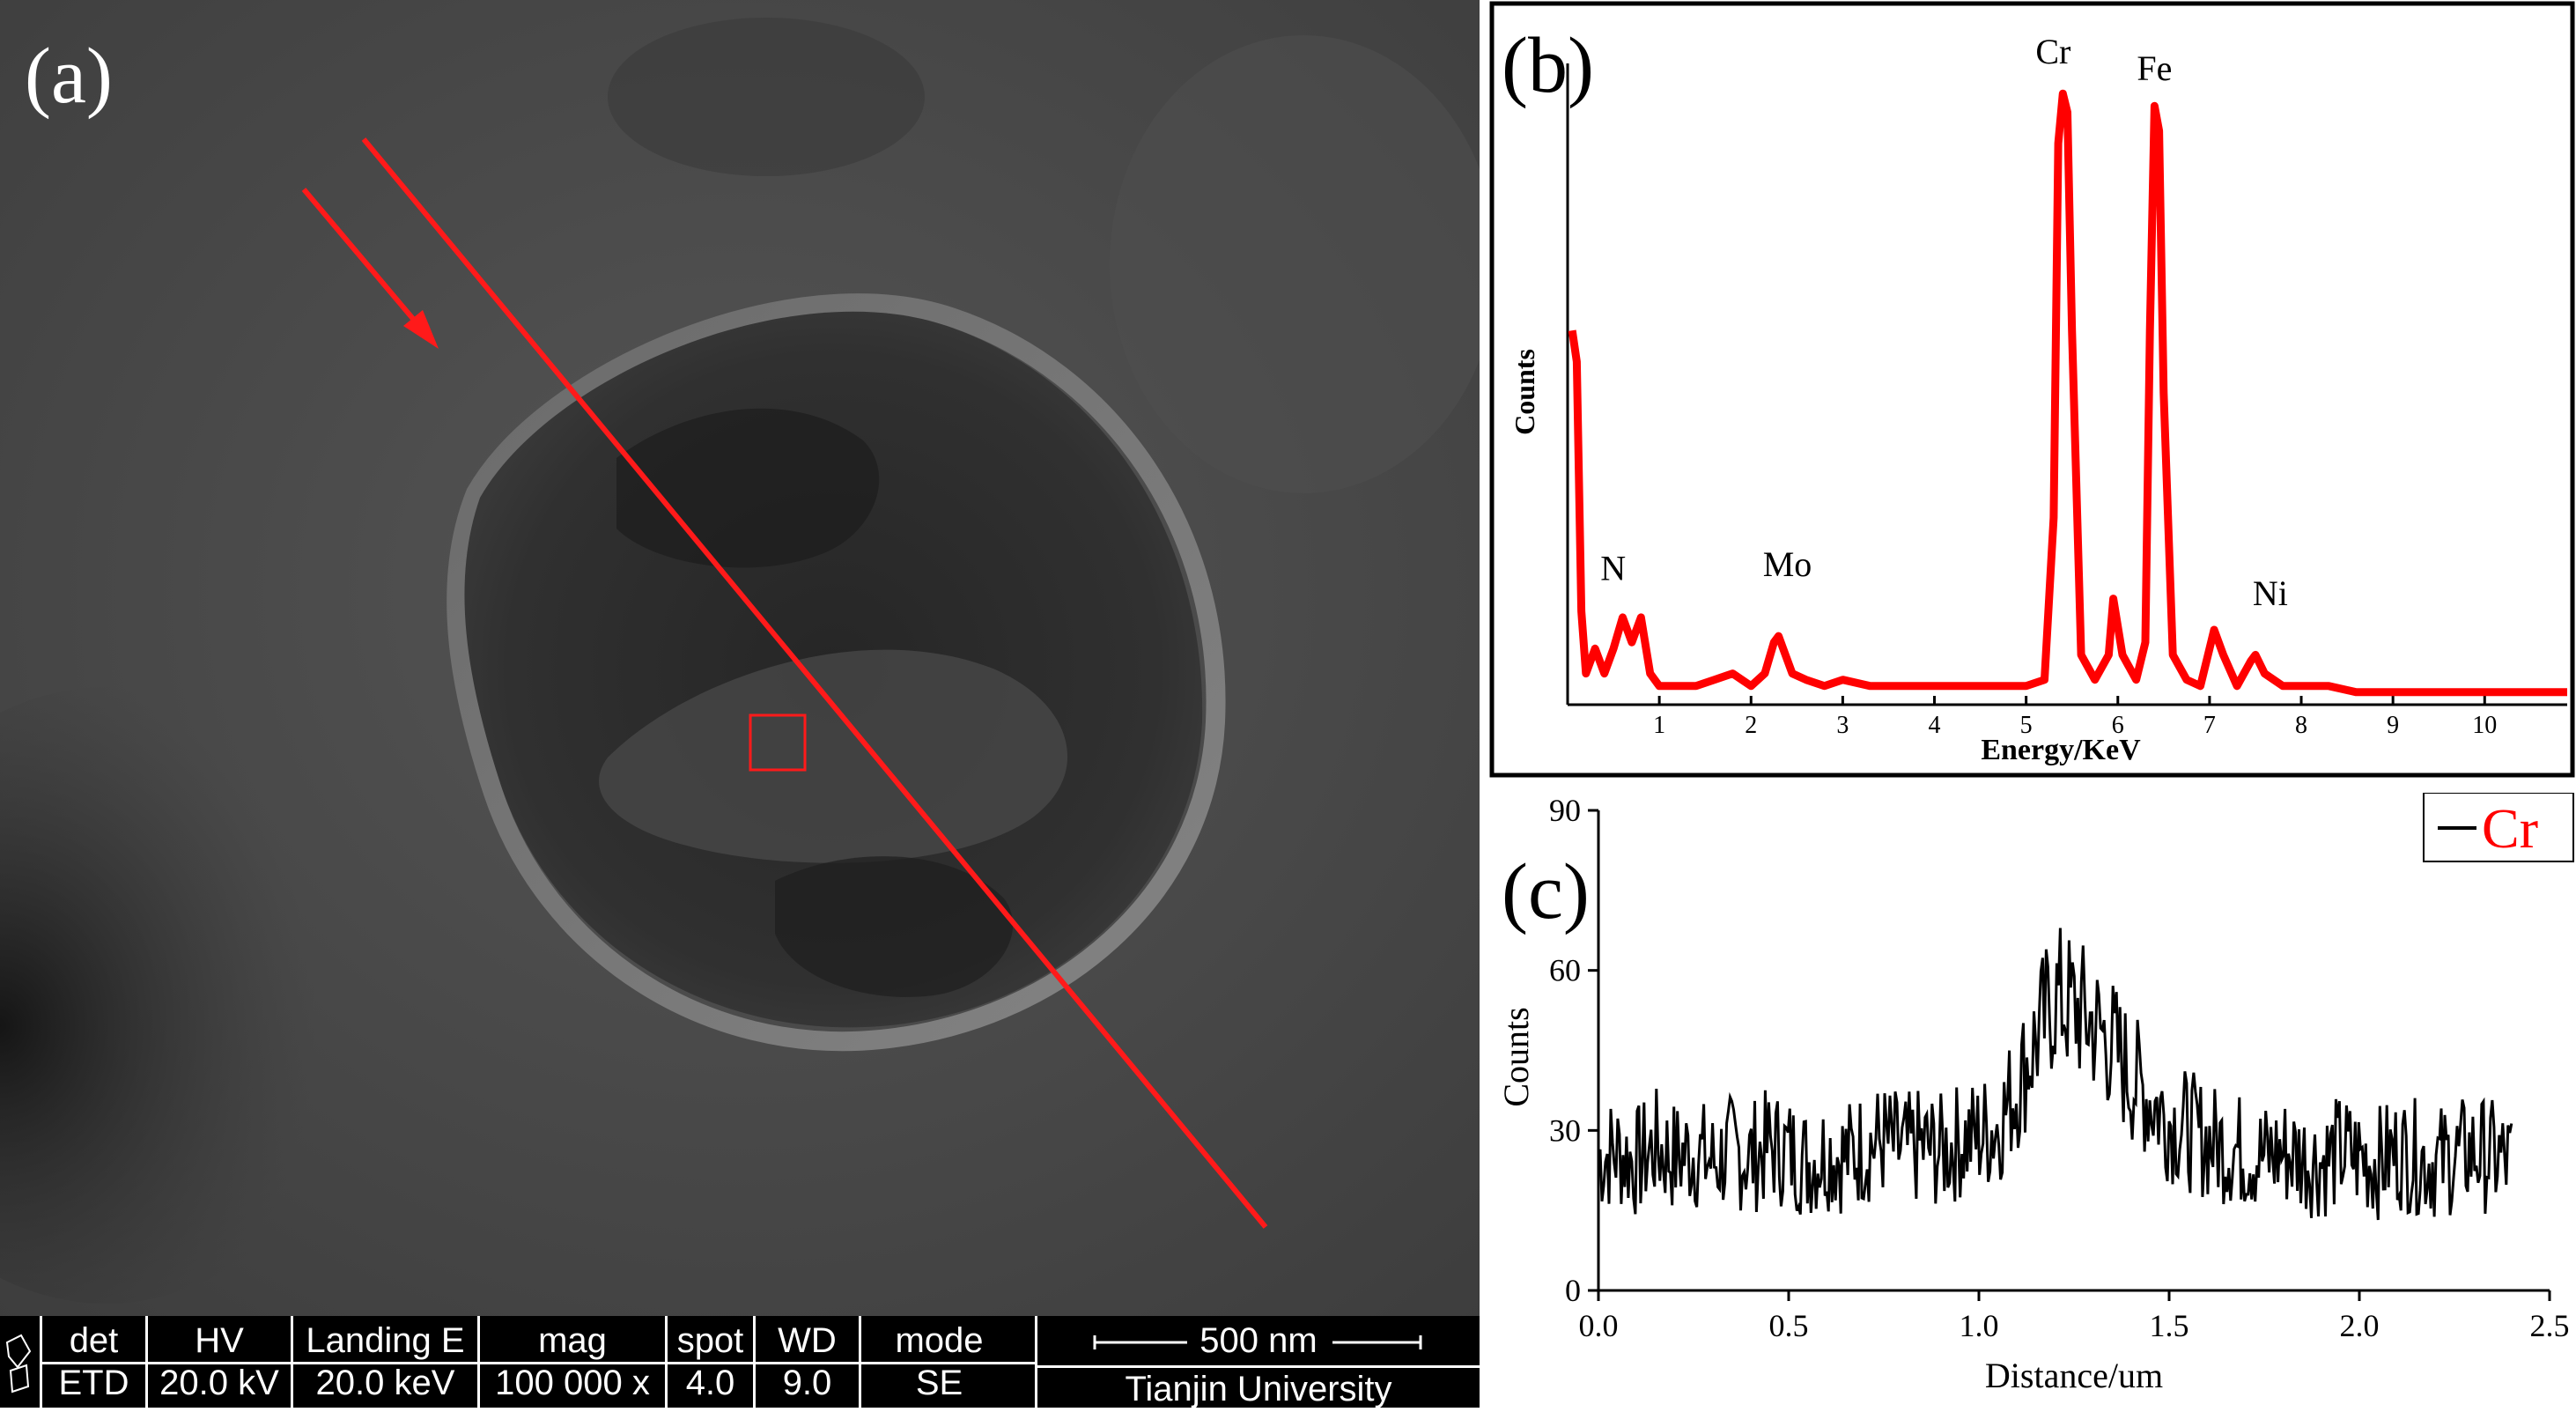 The image size is (2576, 1412). Describe the element at coordinates (1613, 568) in the screenshot. I see `peak-label-n: N` at that location.